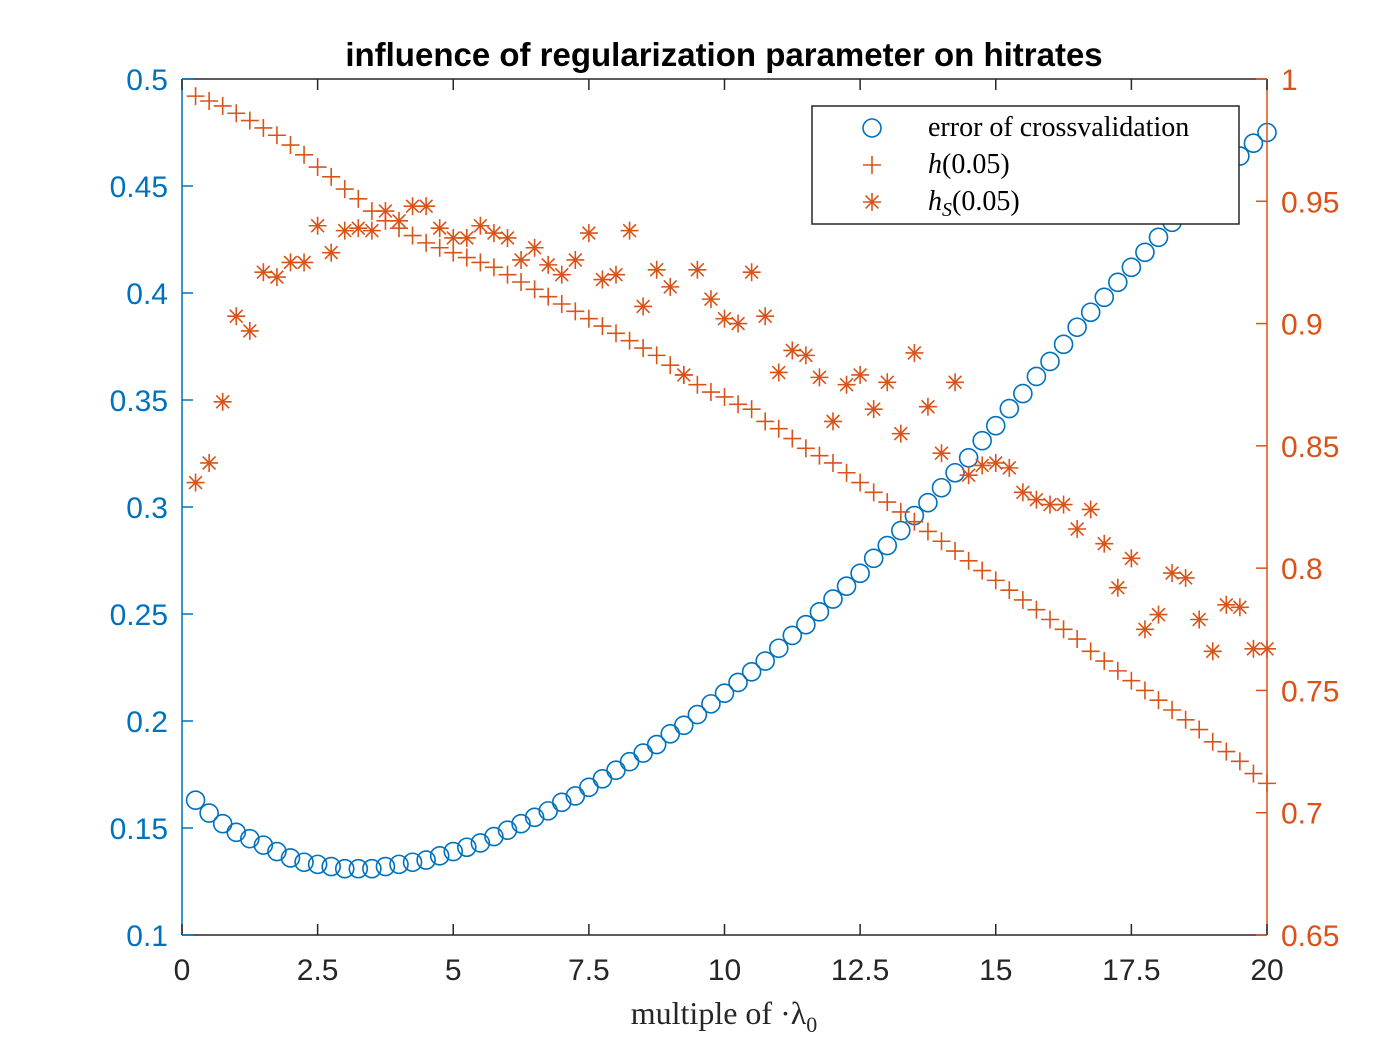 Image resolution: width=1400 pixels, height=1050 pixels. What do you see at coordinates (147, 722) in the screenshot?
I see `y-left-tick-label: 0.2` at bounding box center [147, 722].